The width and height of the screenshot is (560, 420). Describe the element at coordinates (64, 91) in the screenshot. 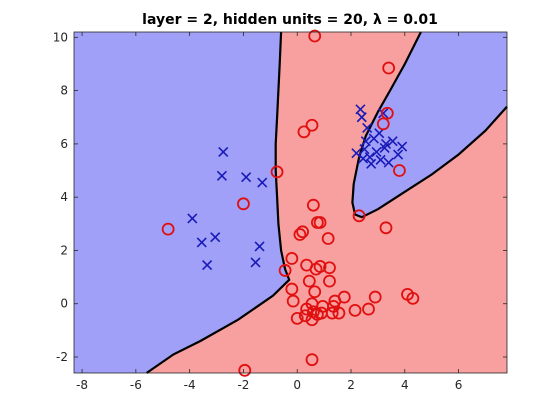

I see `y-tick-label: 8` at that location.